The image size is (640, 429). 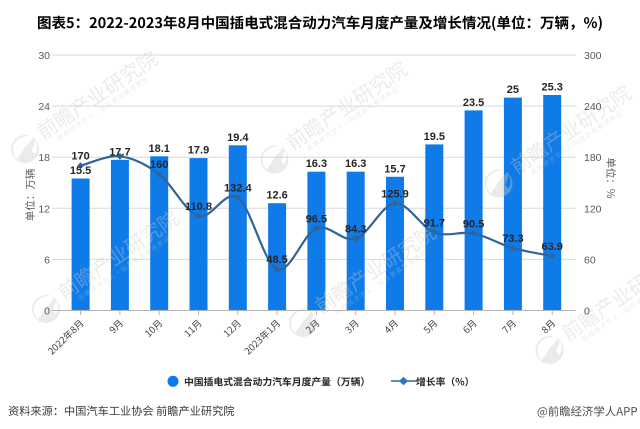 What do you see at coordinates (276, 196) in the screenshot?
I see `svg-text: 12.6` at bounding box center [276, 196].